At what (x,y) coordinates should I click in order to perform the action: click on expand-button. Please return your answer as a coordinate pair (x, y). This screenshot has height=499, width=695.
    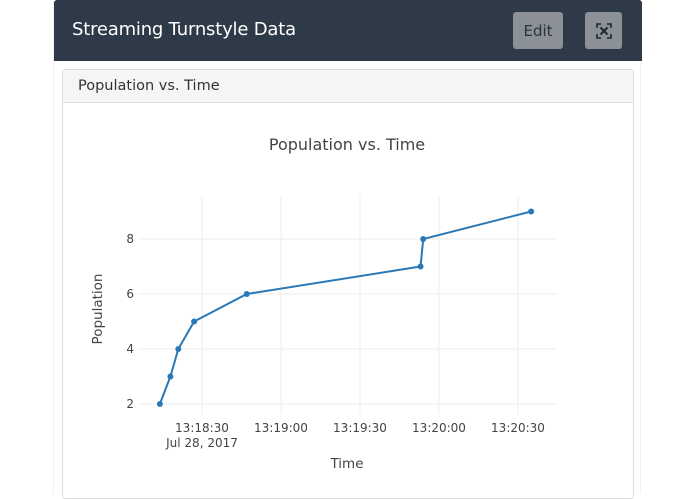
    Looking at the image, I should click on (603, 30).